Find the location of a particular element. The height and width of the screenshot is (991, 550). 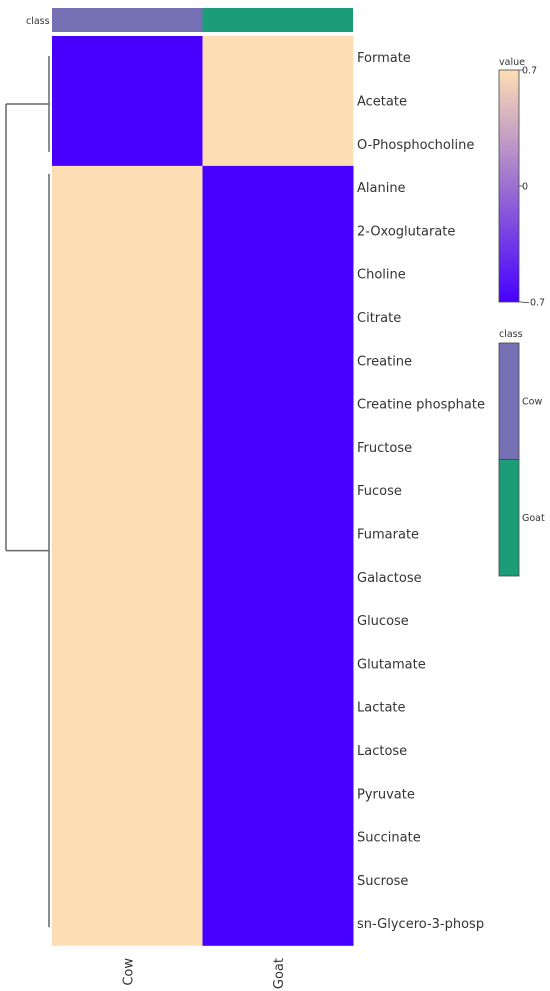

row-label: Fucose is located at coordinates (379, 491).